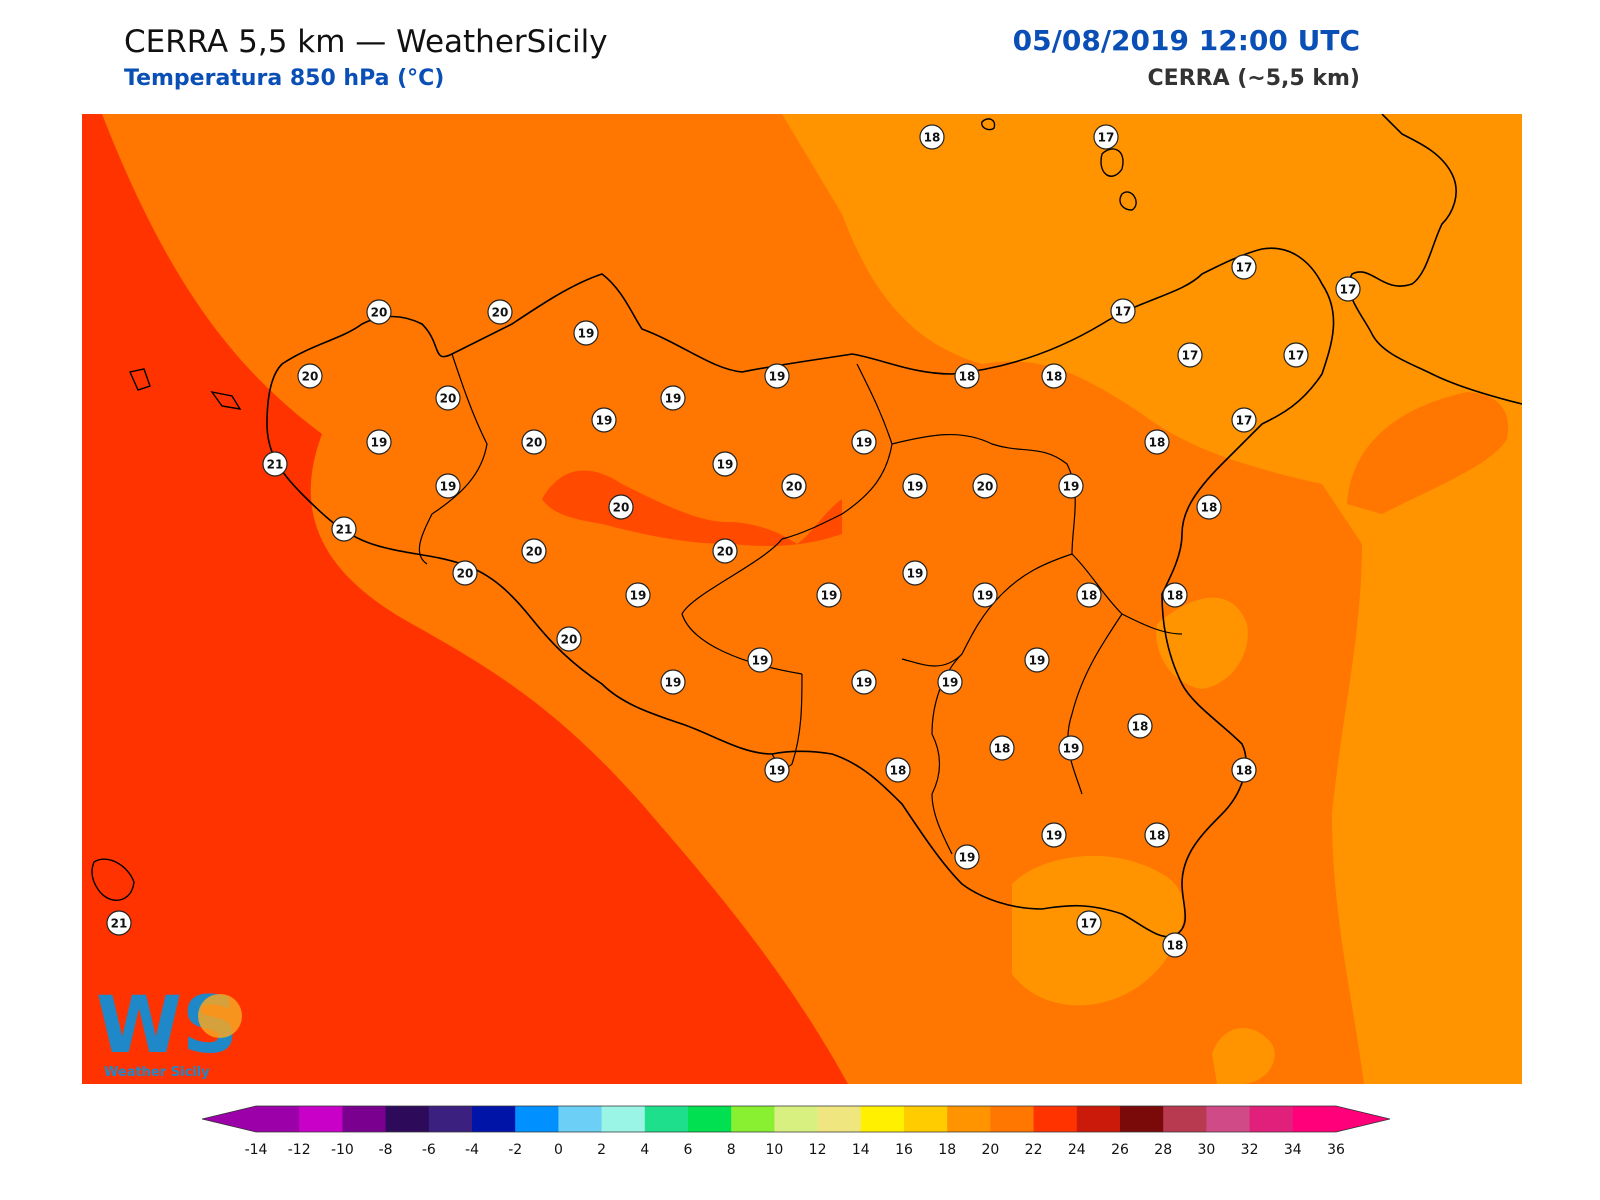 This screenshot has width=1600, height=1200. I want to click on colorbar-tick-label: 24, so click(1077, 1150).